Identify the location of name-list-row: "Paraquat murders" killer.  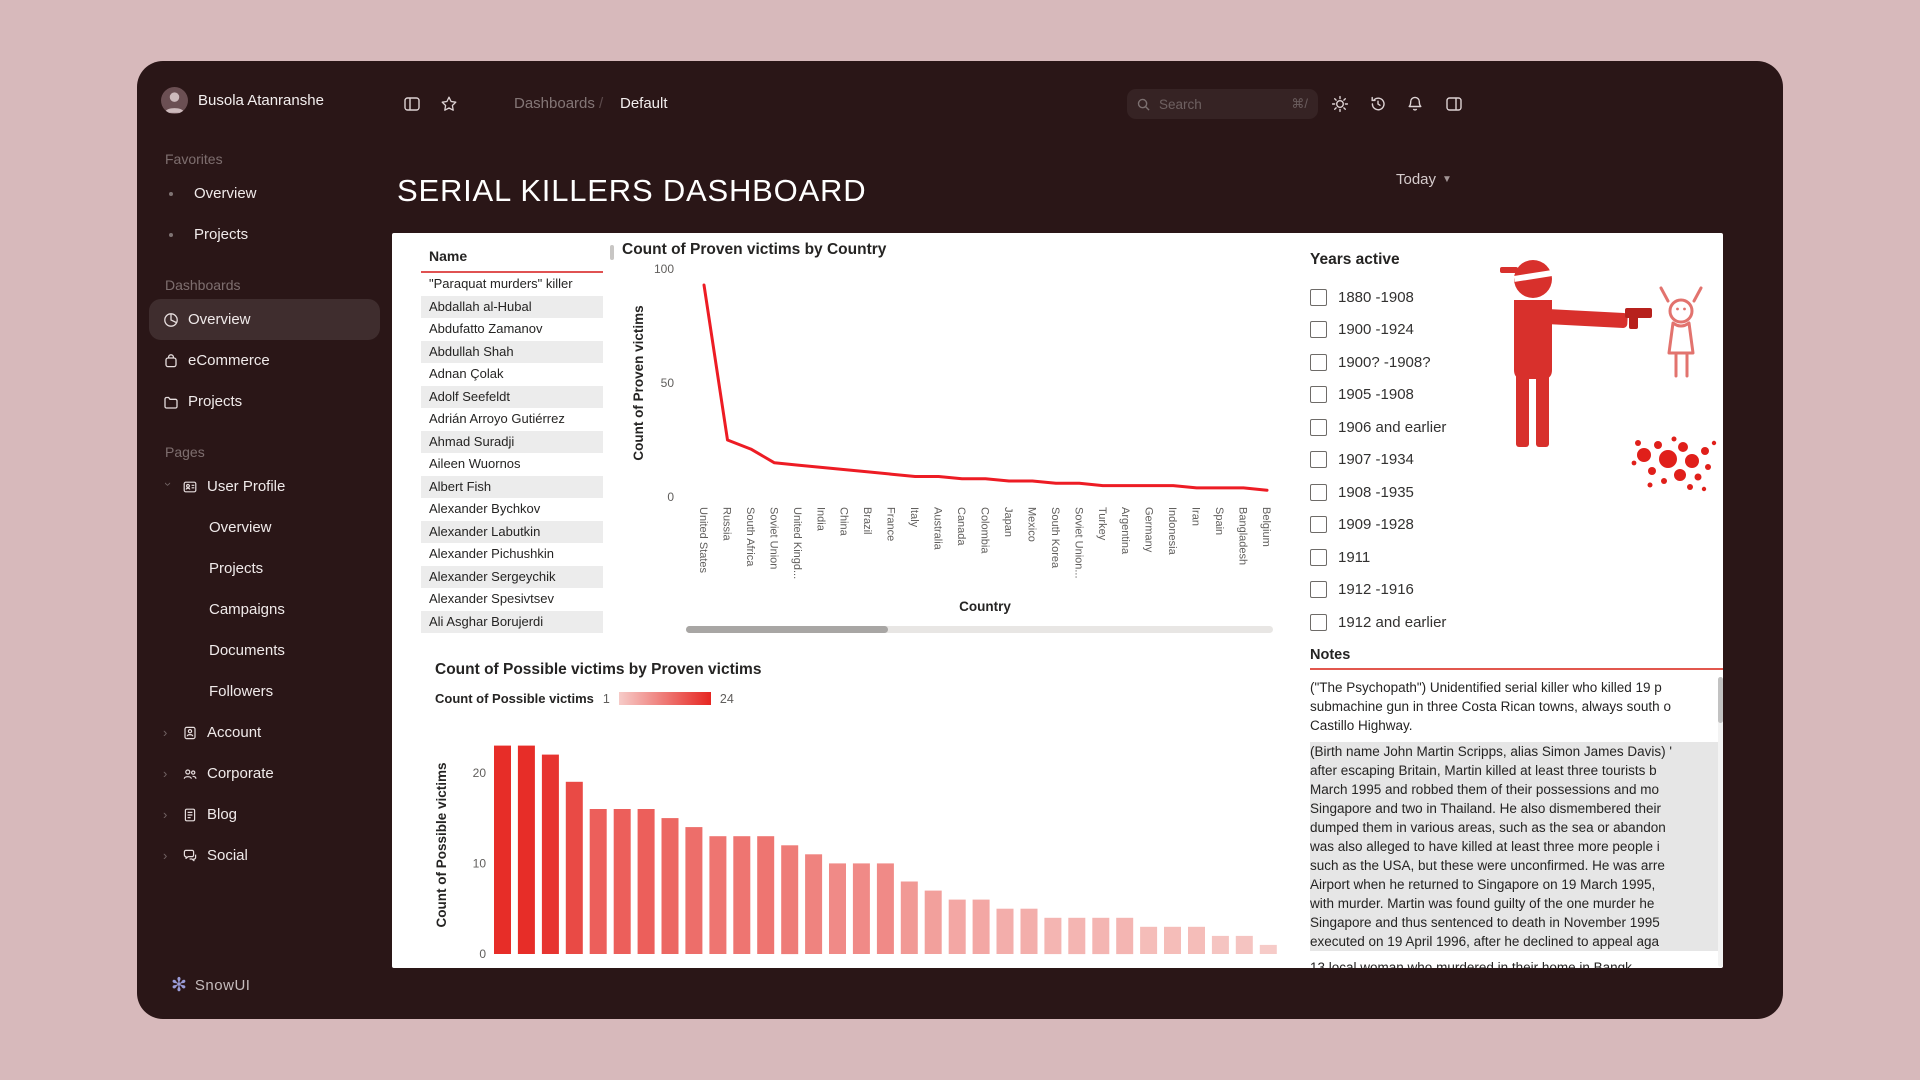
(501, 283).